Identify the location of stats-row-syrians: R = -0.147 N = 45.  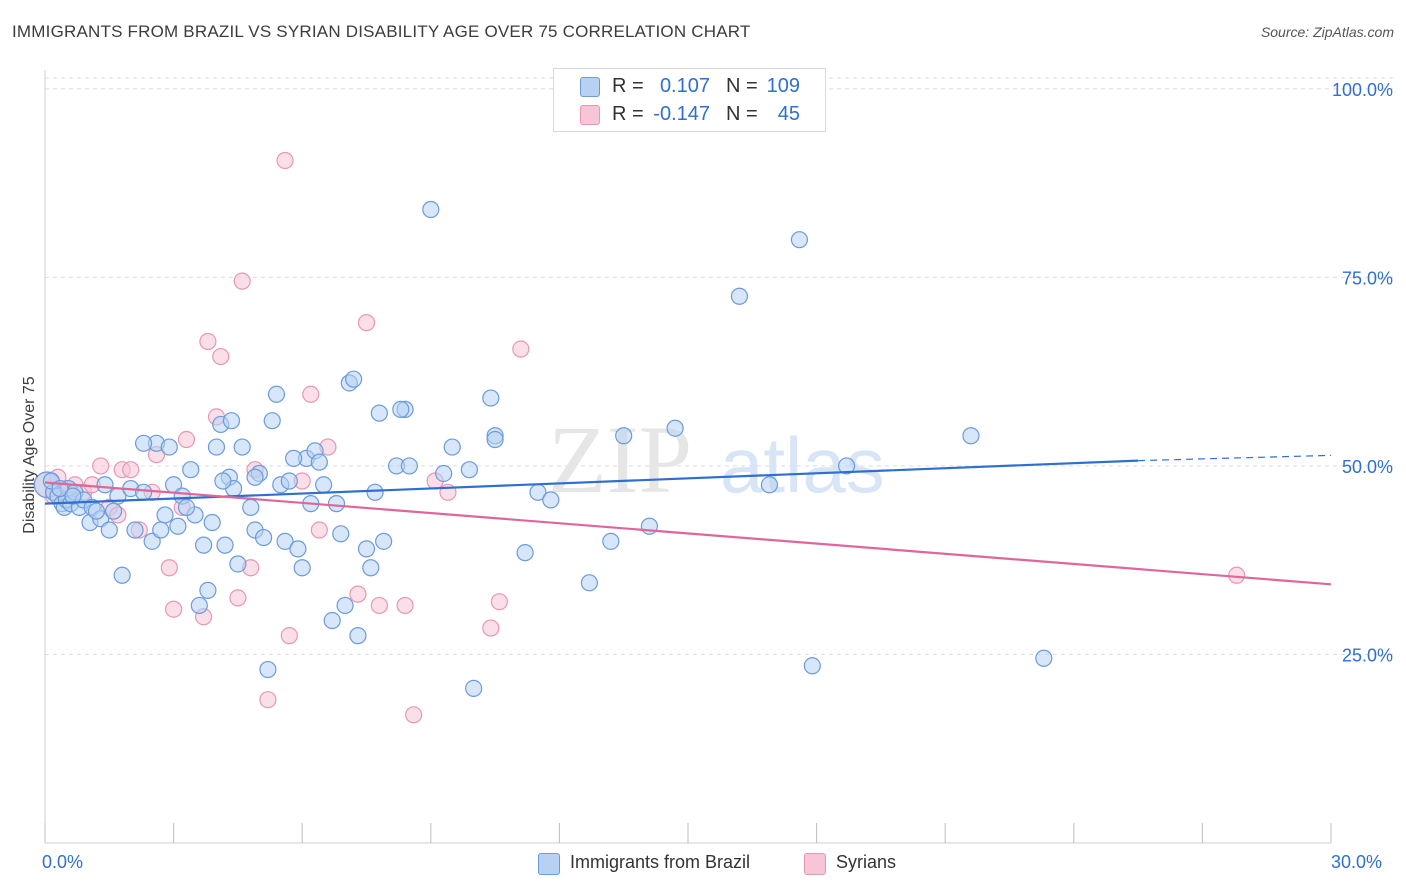
(689, 114).